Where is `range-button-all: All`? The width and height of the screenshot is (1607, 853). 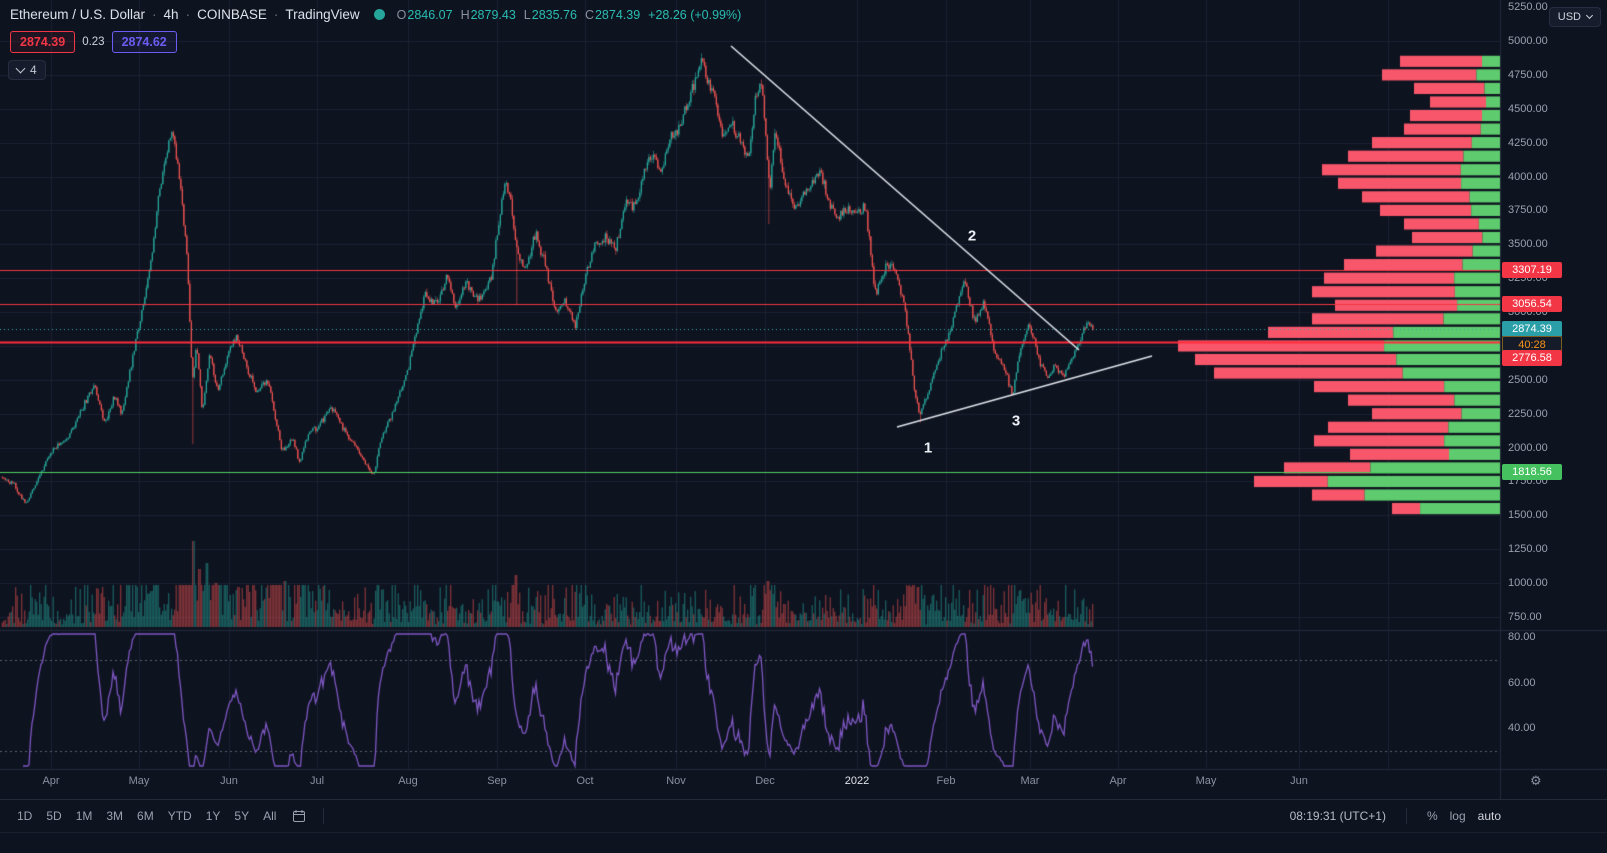 range-button-all: All is located at coordinates (270, 816).